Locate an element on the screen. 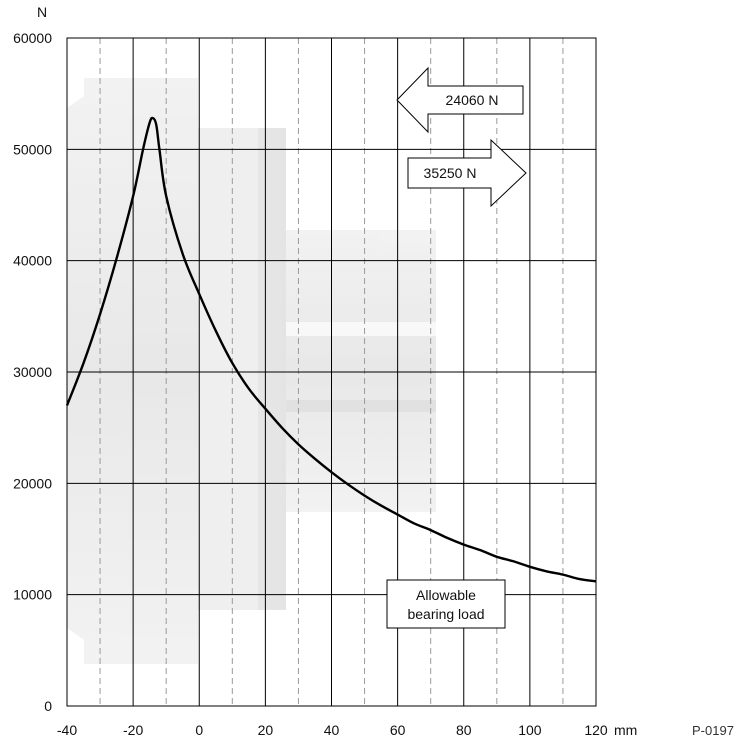  x-tick-label: -40 is located at coordinates (67, 730).